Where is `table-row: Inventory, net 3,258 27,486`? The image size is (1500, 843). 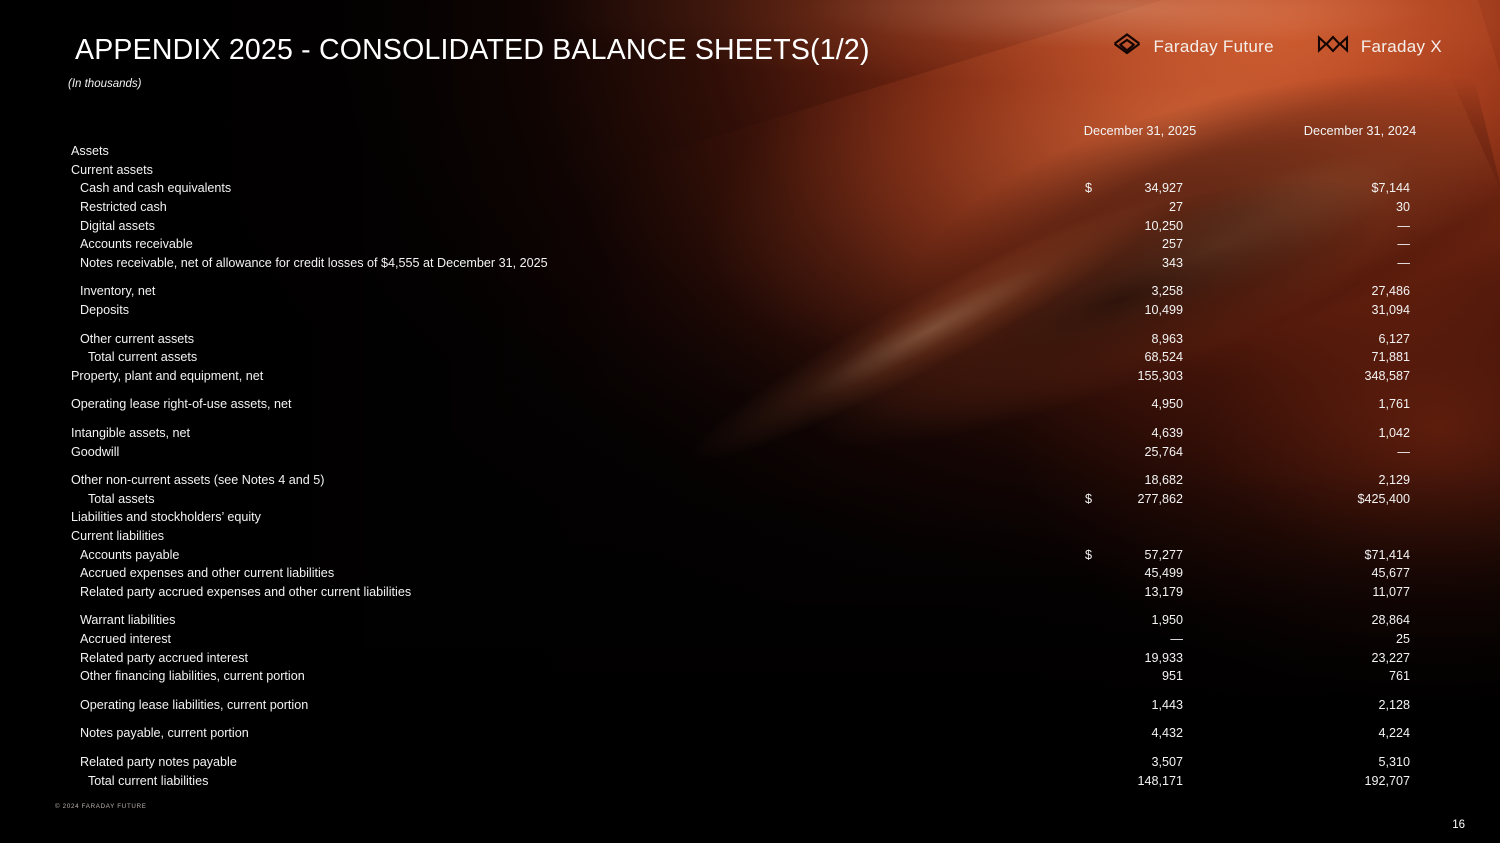 table-row: Inventory, net 3,258 27,486 is located at coordinates (750, 291).